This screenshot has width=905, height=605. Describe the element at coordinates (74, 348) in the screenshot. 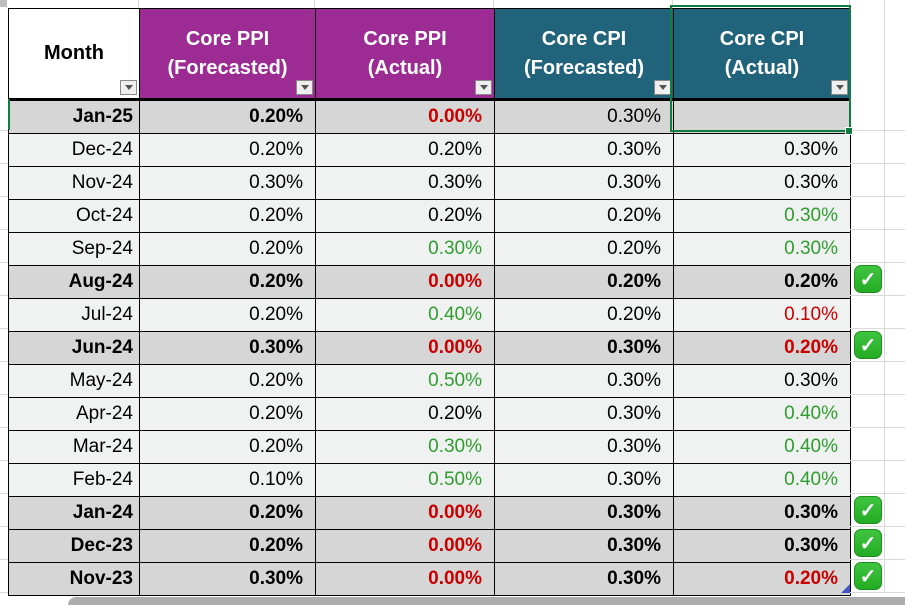

I see `cell-month: Jun-24` at that location.